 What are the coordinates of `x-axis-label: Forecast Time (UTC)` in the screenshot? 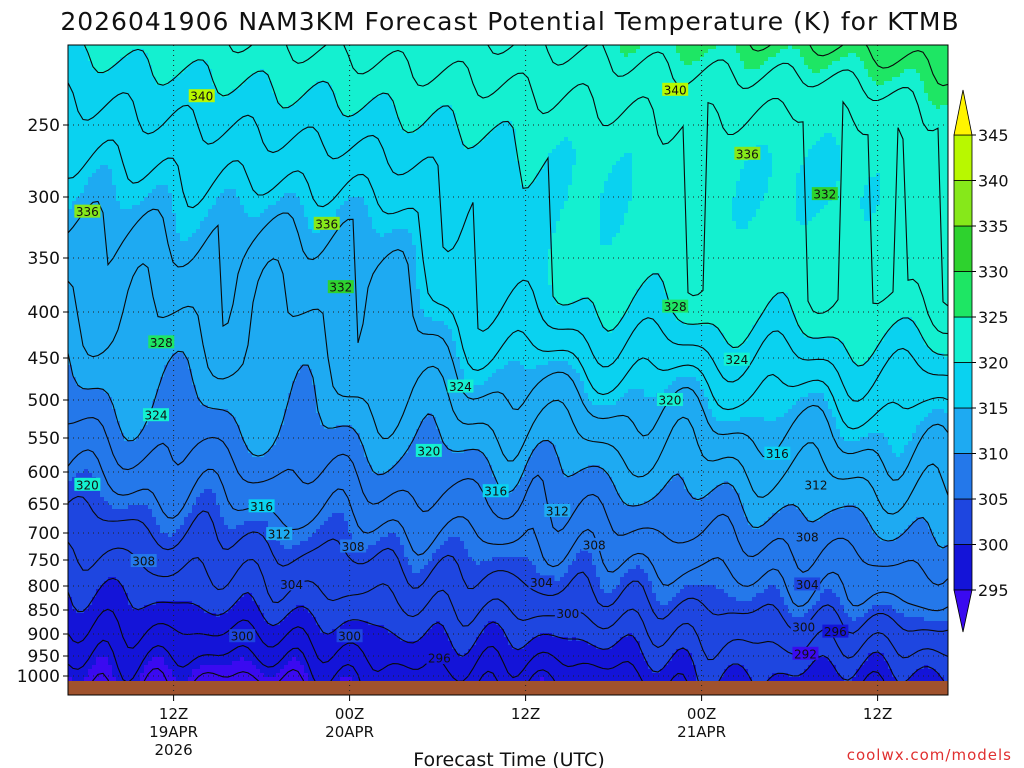 It's located at (508, 758).